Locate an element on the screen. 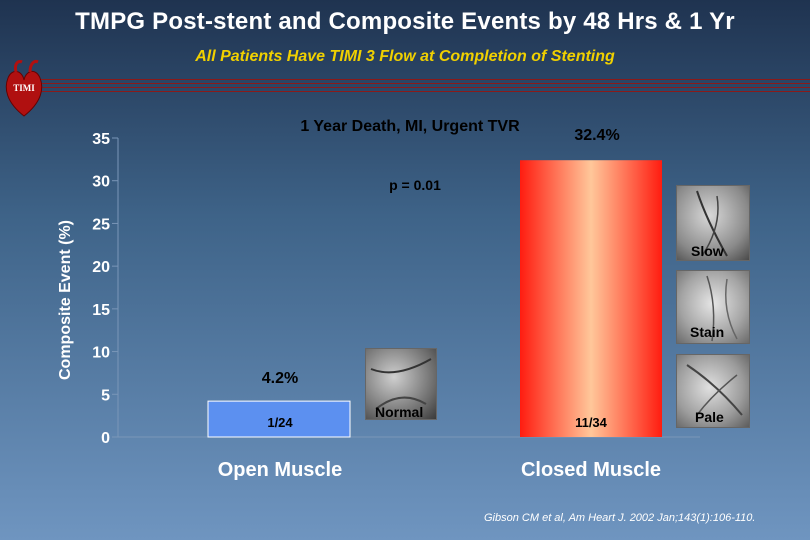 The width and height of the screenshot is (810, 540). timi-logo: TIMI is located at coordinates (24, 90).